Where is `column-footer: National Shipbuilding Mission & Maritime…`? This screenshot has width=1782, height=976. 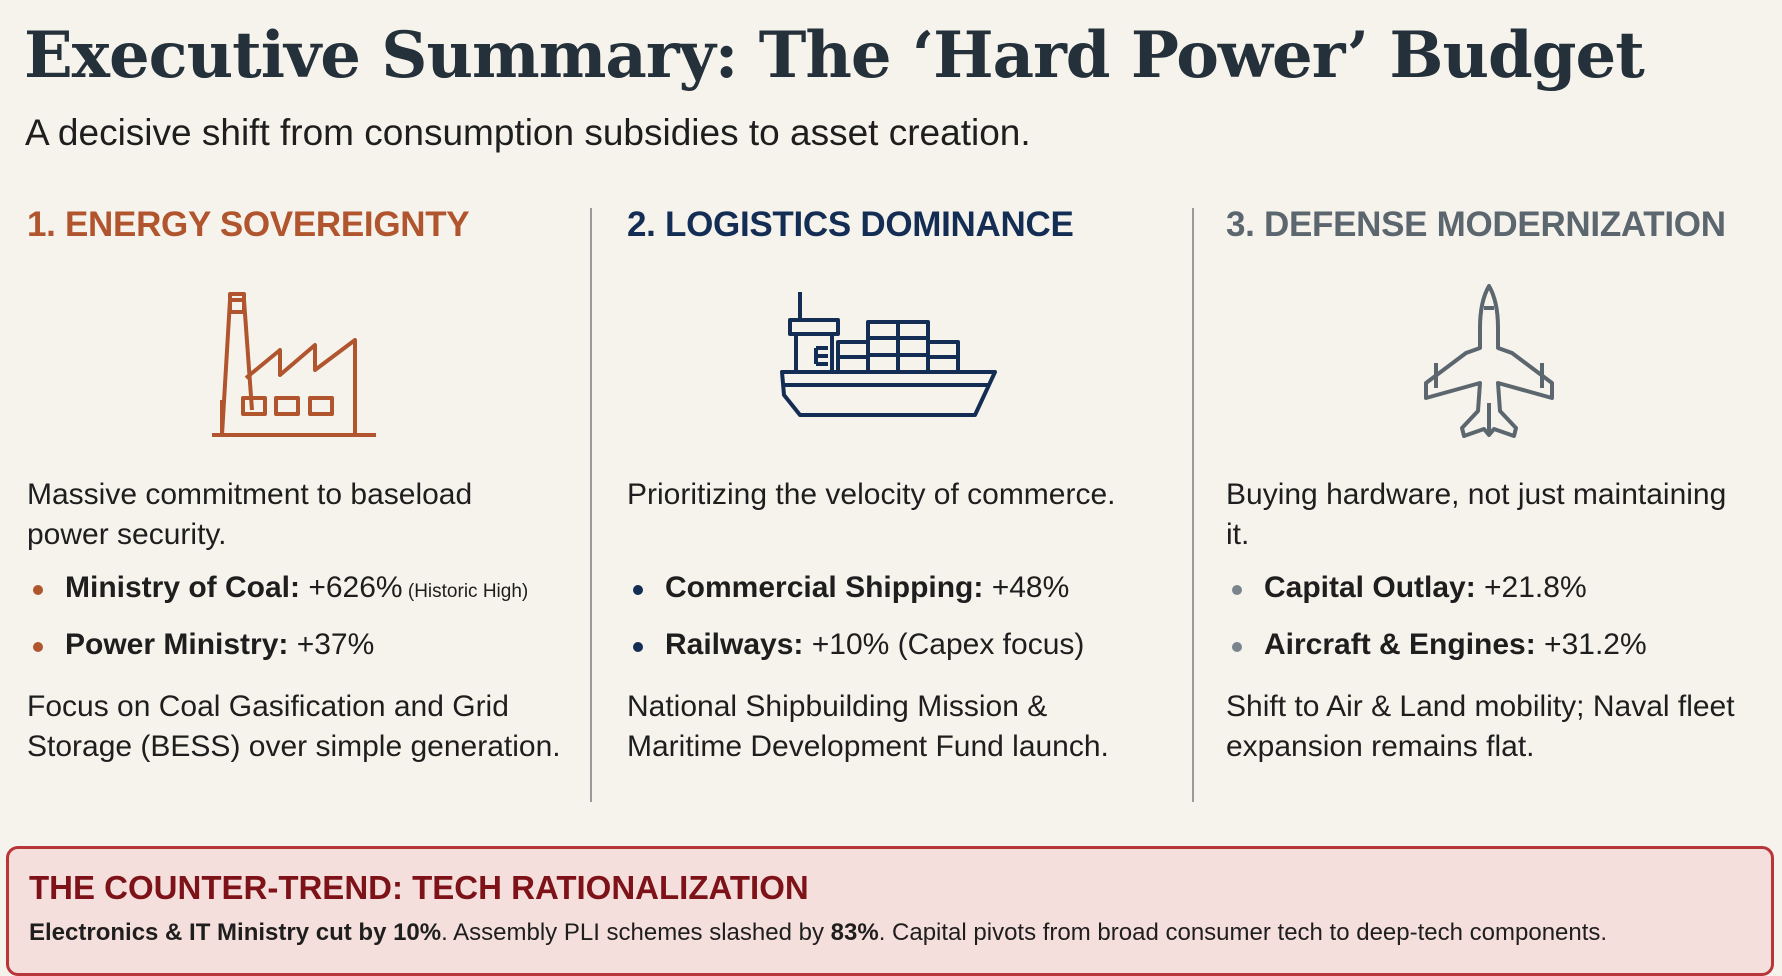 column-footer: National Shipbuilding Mission & Maritime… is located at coordinates (868, 726).